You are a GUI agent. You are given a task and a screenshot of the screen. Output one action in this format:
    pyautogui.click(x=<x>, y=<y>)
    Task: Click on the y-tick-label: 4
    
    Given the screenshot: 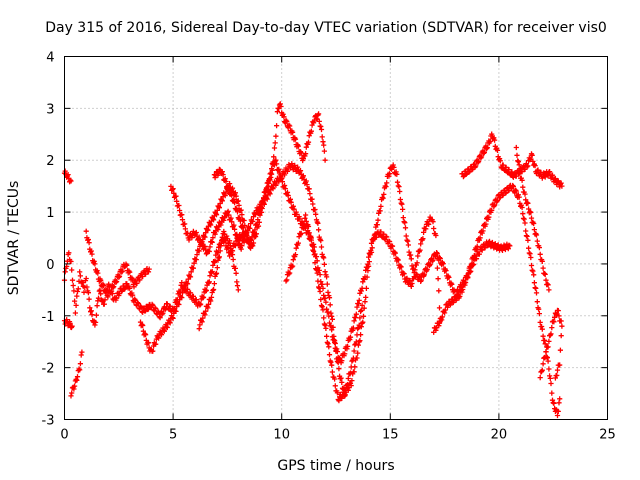 What is the action you would take?
    pyautogui.click(x=50, y=58)
    